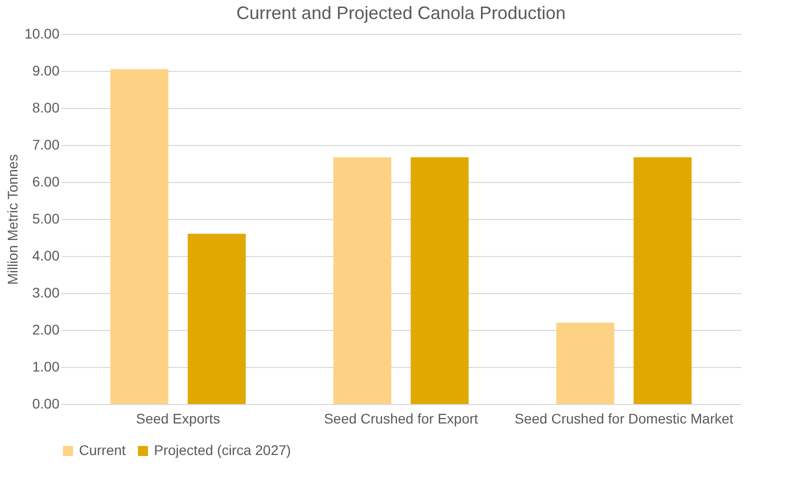 The height and width of the screenshot is (478, 794). I want to click on y-tick-label: 1.00, so click(46, 366).